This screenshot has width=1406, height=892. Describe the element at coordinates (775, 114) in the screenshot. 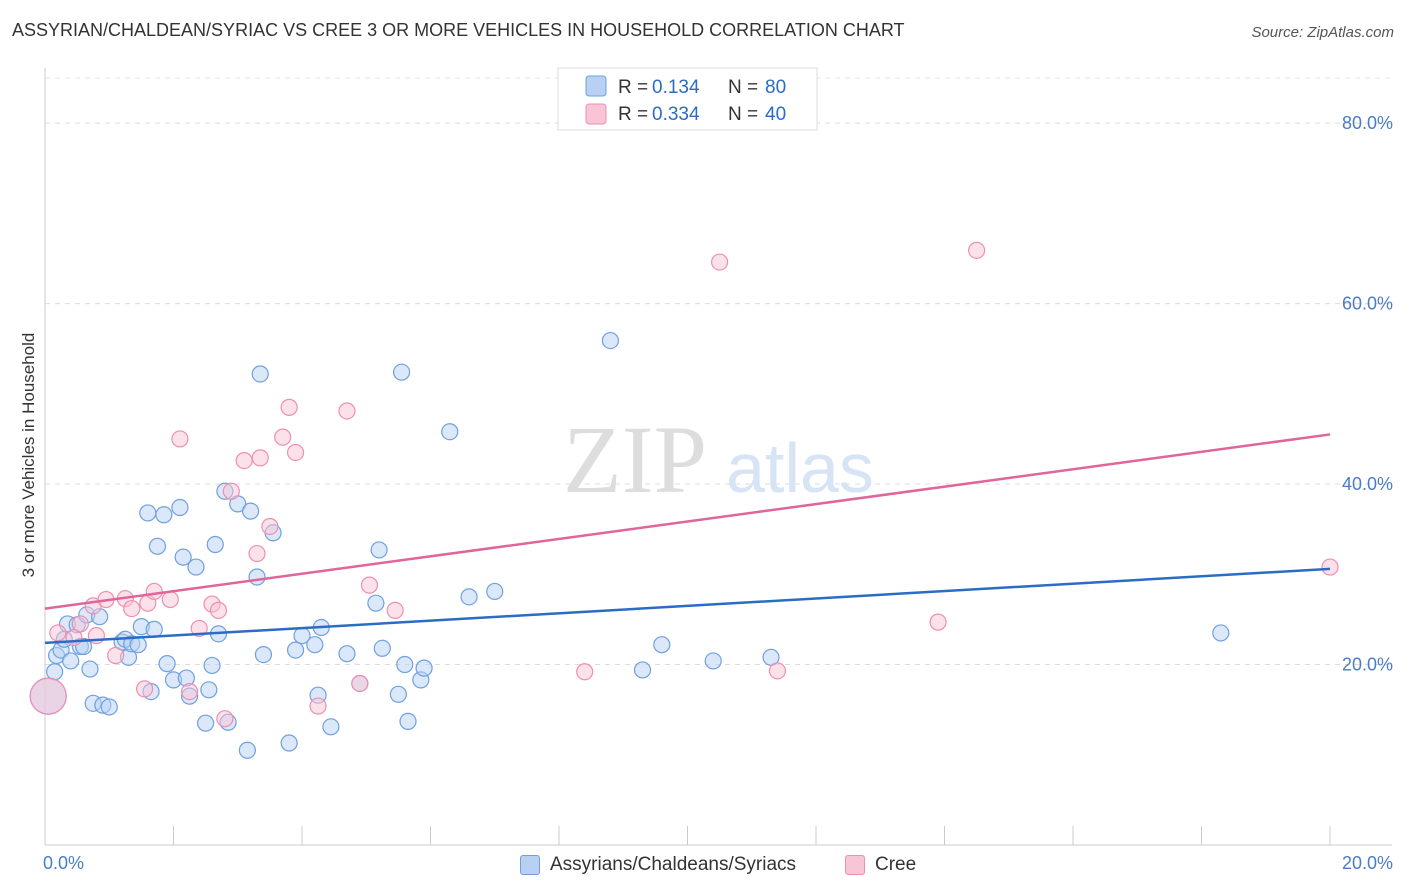

I see `legend-n-value-2: 40` at that location.